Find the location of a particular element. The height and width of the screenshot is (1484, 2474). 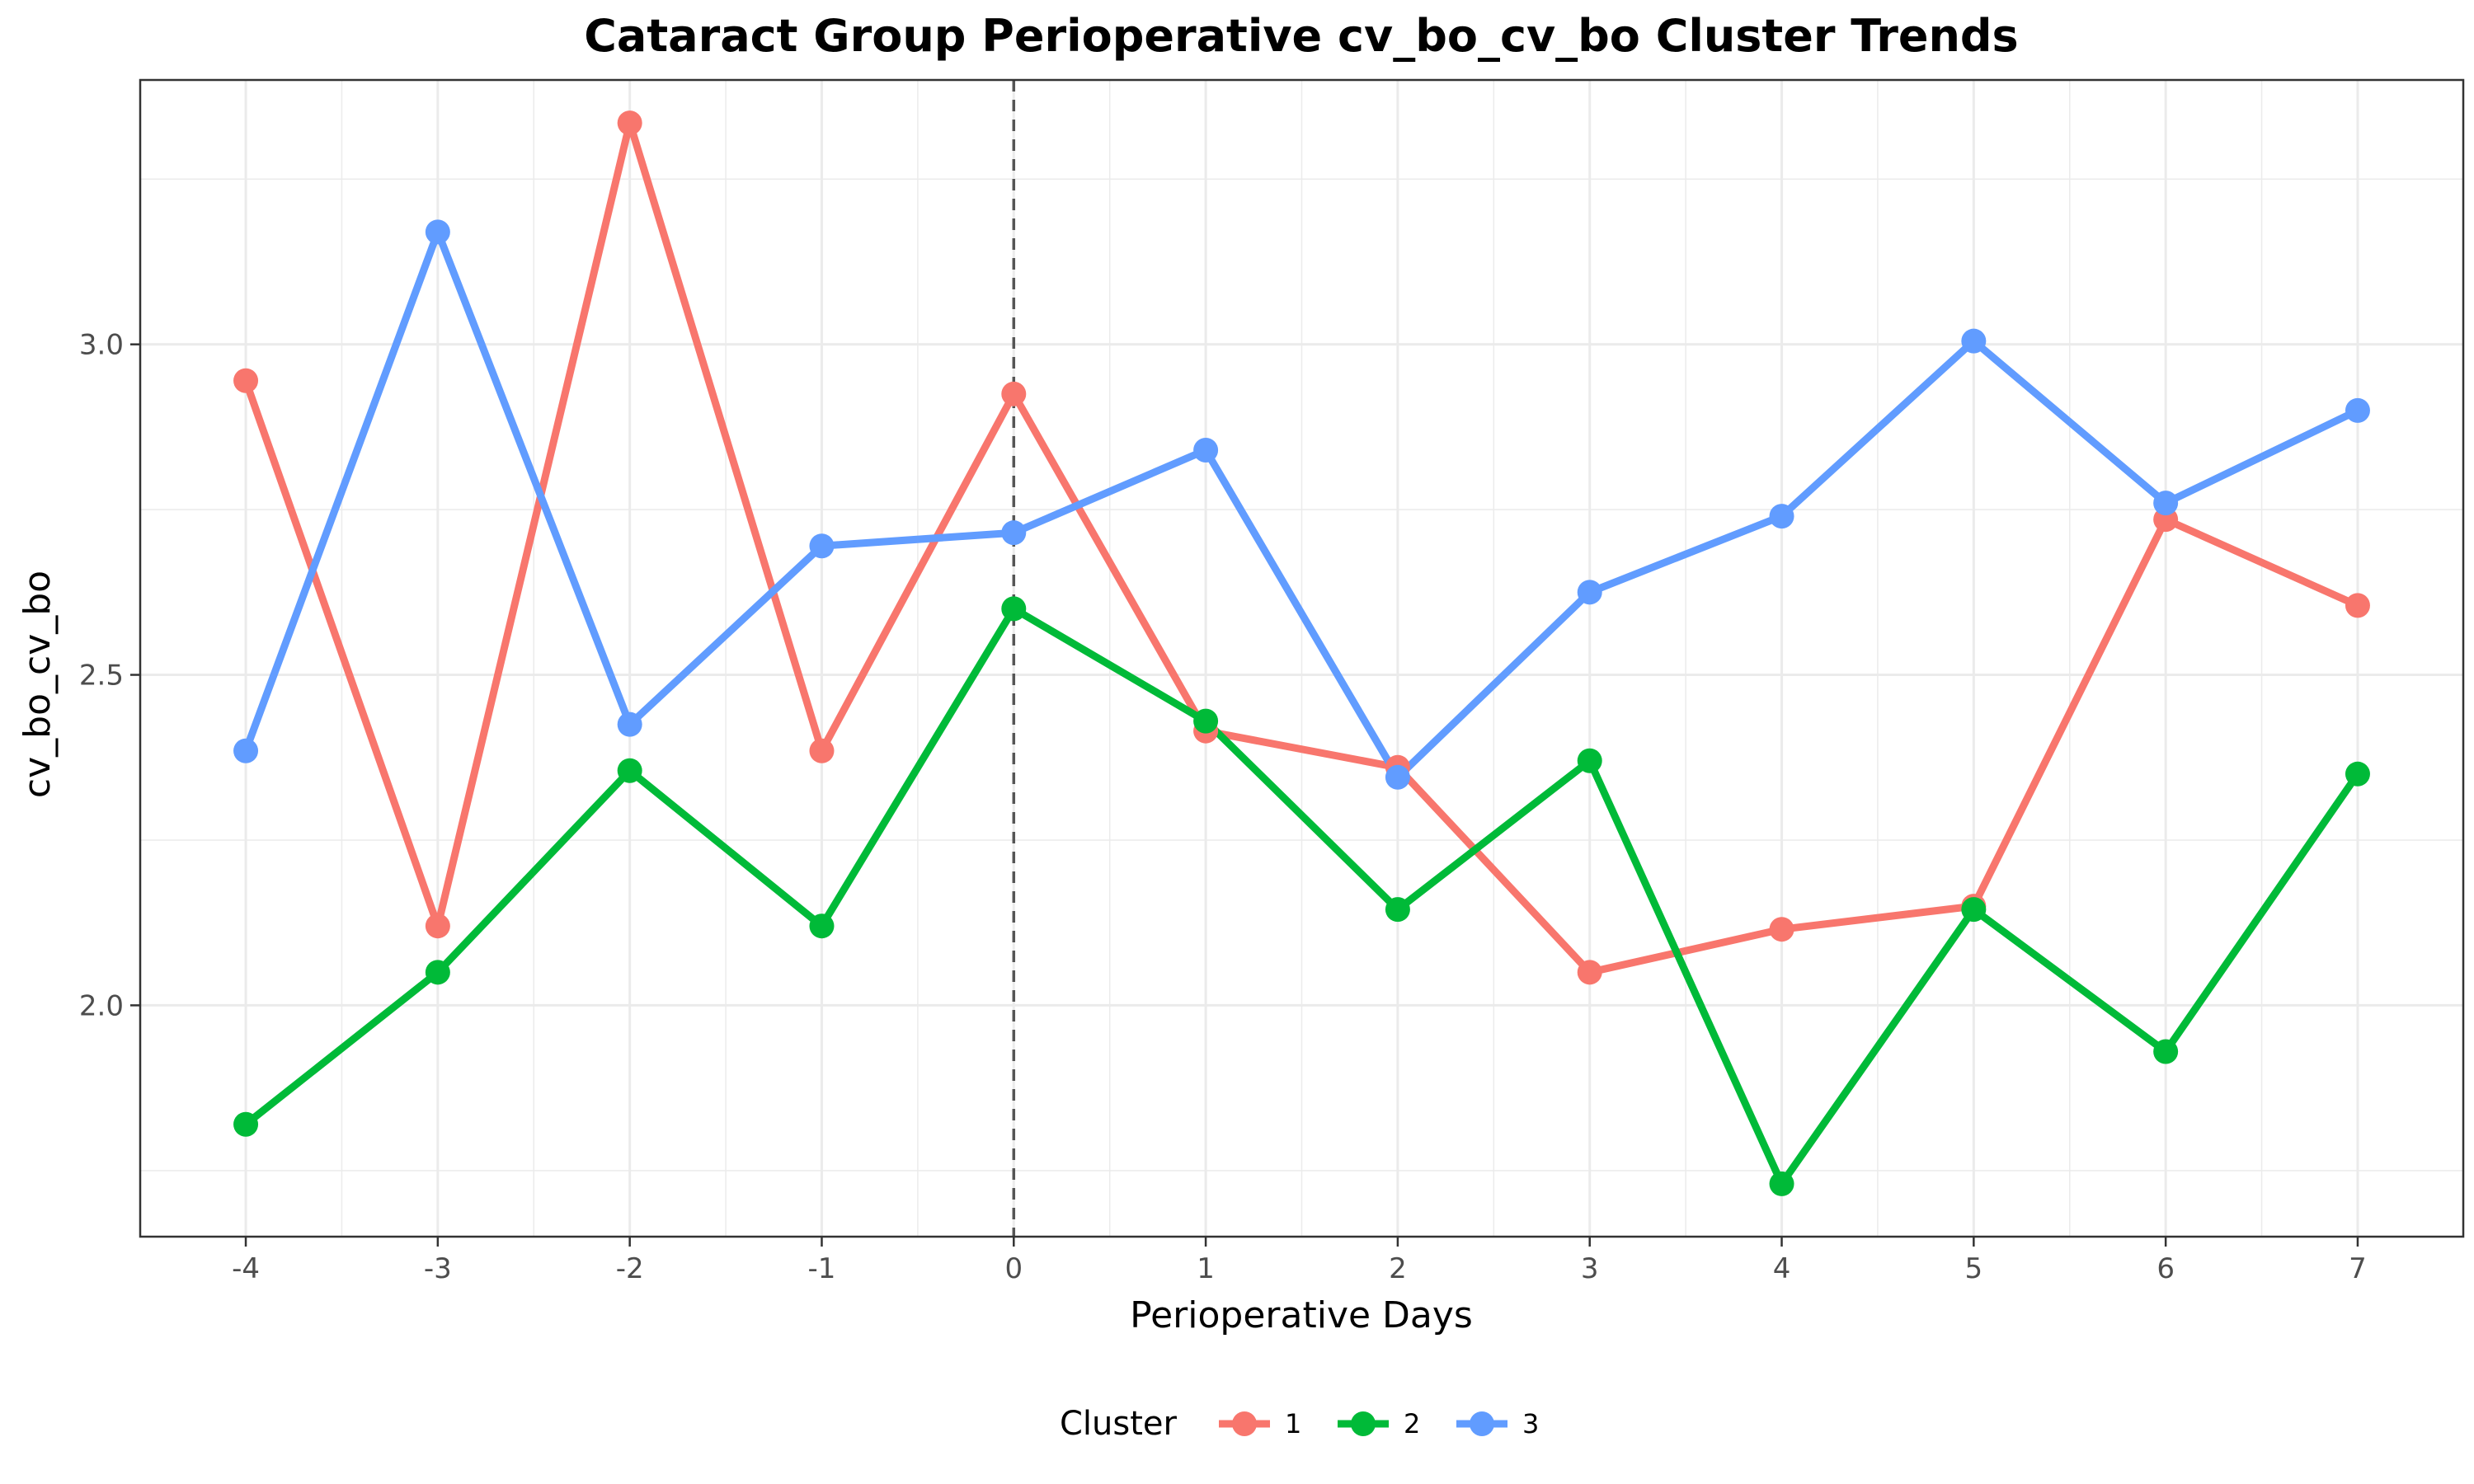

x-tick-label: 0 is located at coordinates (1013, 1268).